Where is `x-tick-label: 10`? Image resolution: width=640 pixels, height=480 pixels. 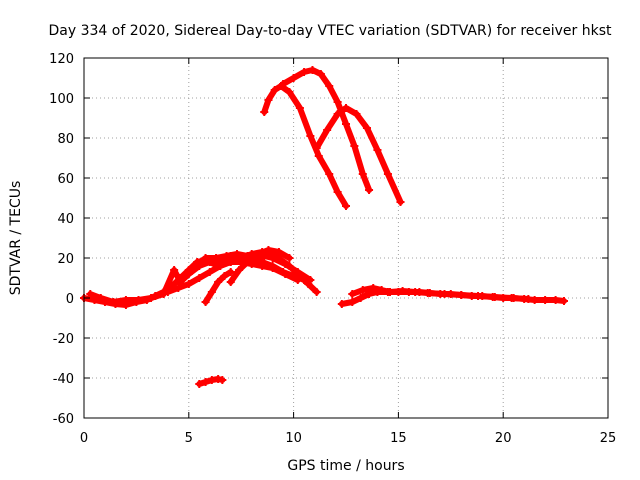
x-tick-label: 10 is located at coordinates (293, 438).